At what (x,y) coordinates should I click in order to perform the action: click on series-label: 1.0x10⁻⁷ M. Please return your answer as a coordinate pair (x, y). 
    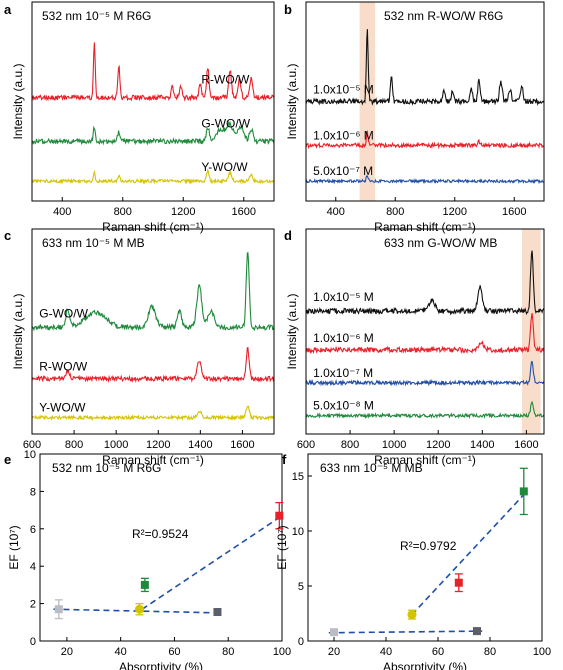
    Looking at the image, I should click on (343, 373).